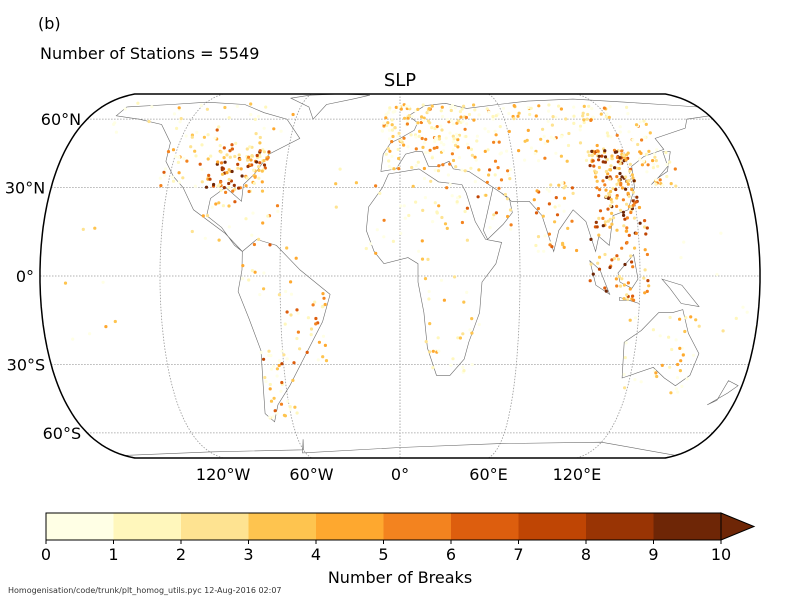 The image size is (800, 600). Describe the element at coordinates (181, 554) in the screenshot. I see `colorbar-tick-label: 2` at that location.